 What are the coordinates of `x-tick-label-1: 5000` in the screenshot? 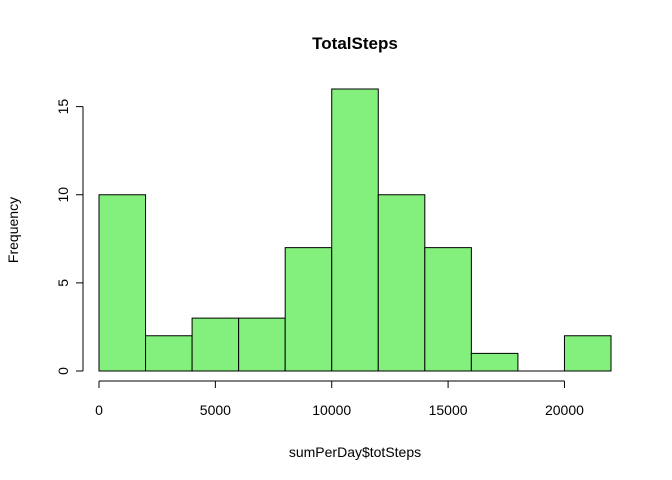 It's located at (215, 410).